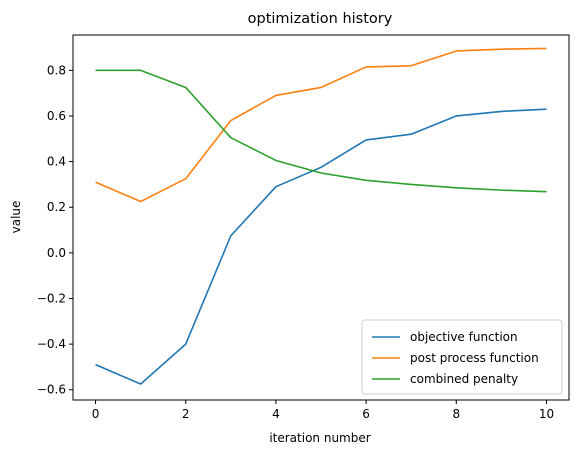  What do you see at coordinates (96, 414) in the screenshot?
I see `x-tick-label: 0` at bounding box center [96, 414].